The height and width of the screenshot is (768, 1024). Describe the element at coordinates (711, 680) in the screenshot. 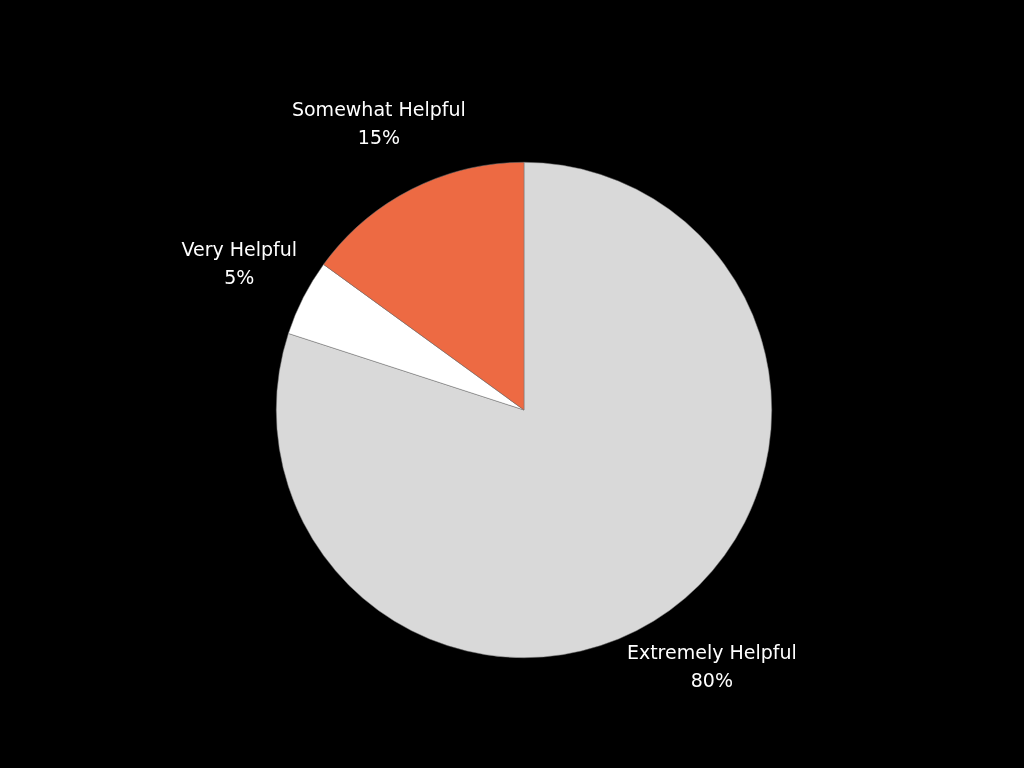

I see `data-label: 80%` at that location.